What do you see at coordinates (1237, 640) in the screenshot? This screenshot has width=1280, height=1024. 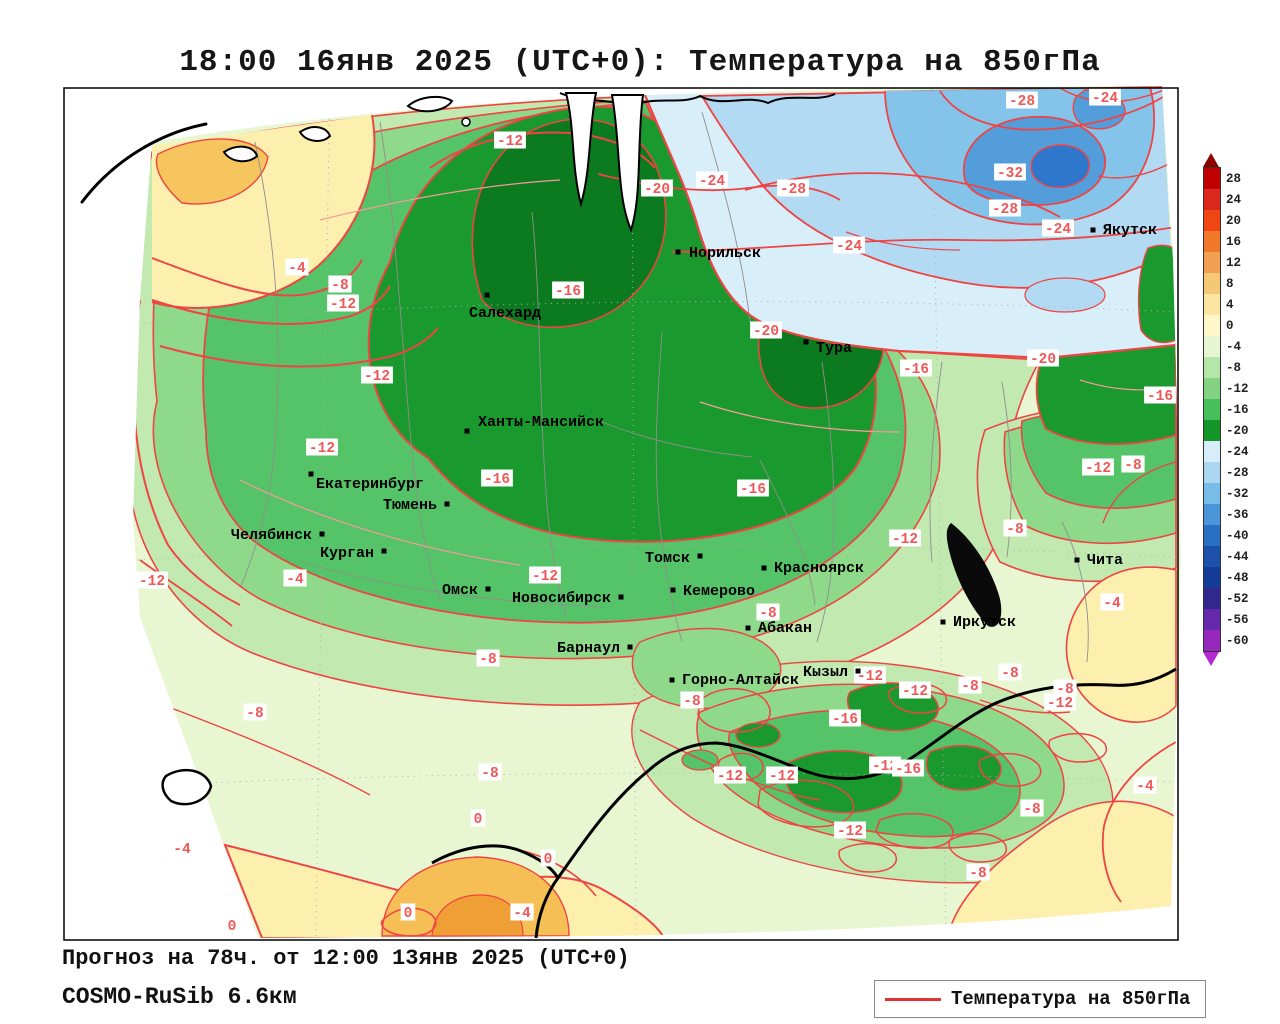 I see `colorbar-tick-label: -60` at bounding box center [1237, 640].